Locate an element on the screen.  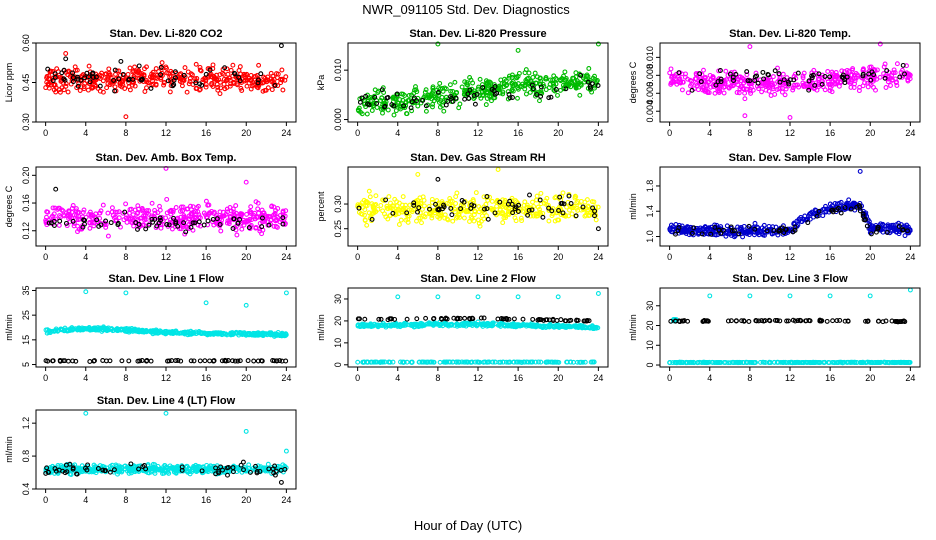
y-tick-label: 0.006 is located at coordinates (650, 93).